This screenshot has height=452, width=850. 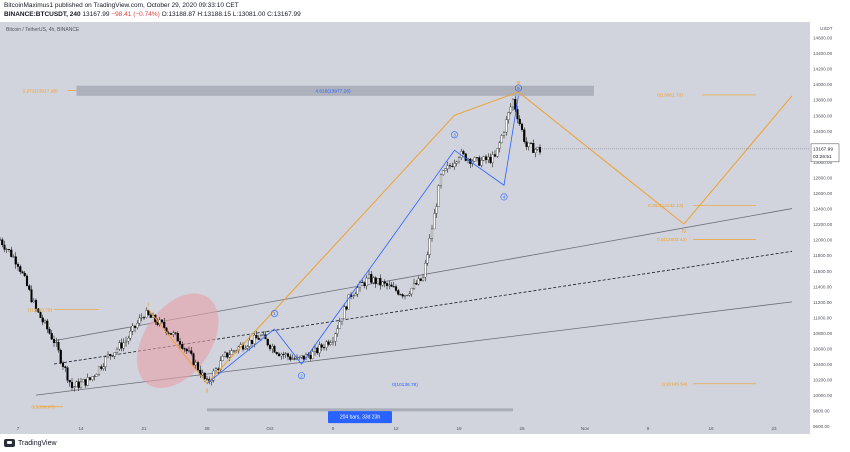 I want to click on tradingview-logo: TradingView, so click(x=30, y=443).